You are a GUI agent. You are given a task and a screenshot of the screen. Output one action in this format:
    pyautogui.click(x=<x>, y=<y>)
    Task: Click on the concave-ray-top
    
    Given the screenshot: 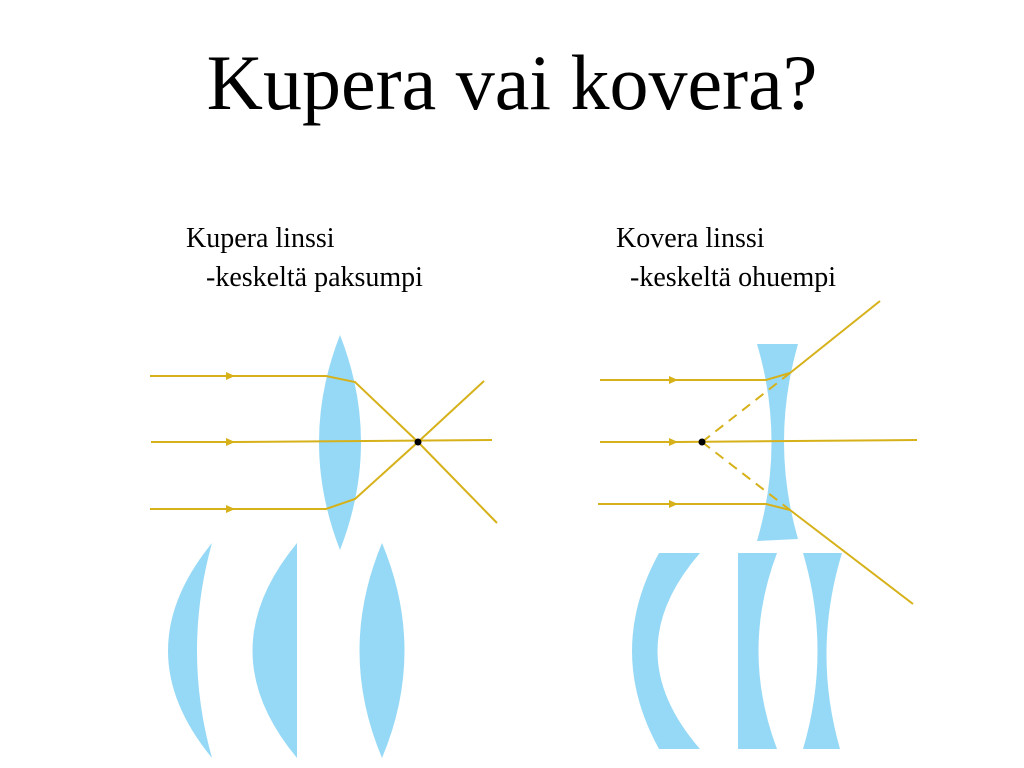 What is the action you would take?
    pyautogui.click(x=779, y=340)
    